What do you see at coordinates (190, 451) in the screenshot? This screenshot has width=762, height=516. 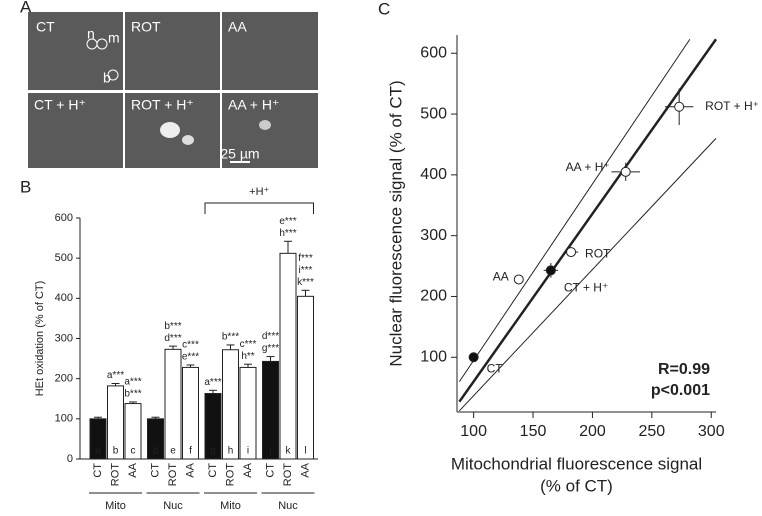 I see `bar-letter: f` at bounding box center [190, 451].